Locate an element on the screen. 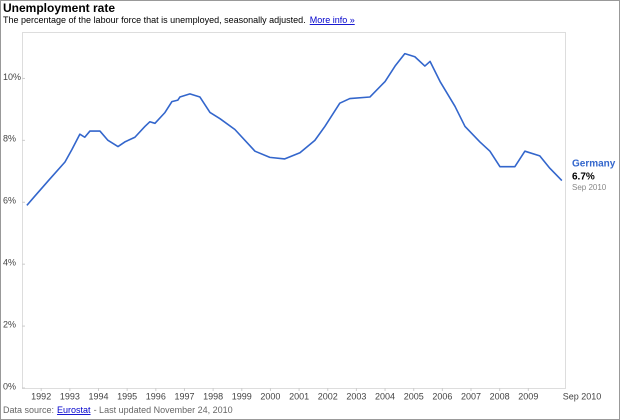 The height and width of the screenshot is (420, 620). y-tick-label: 2% is located at coordinates (9, 324).